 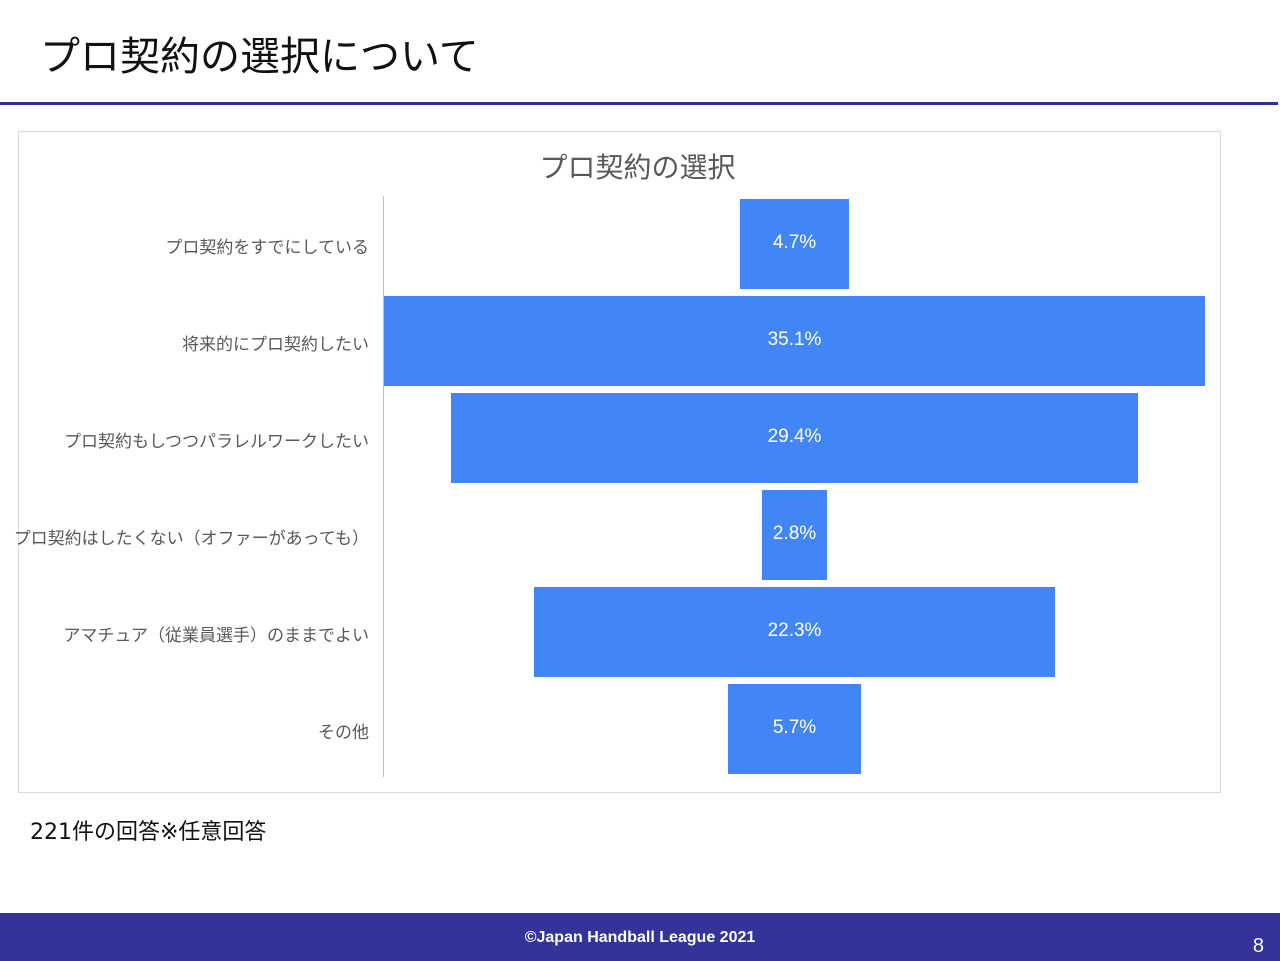 I want to click on data-label-4: 22.3%, so click(x=794, y=630).